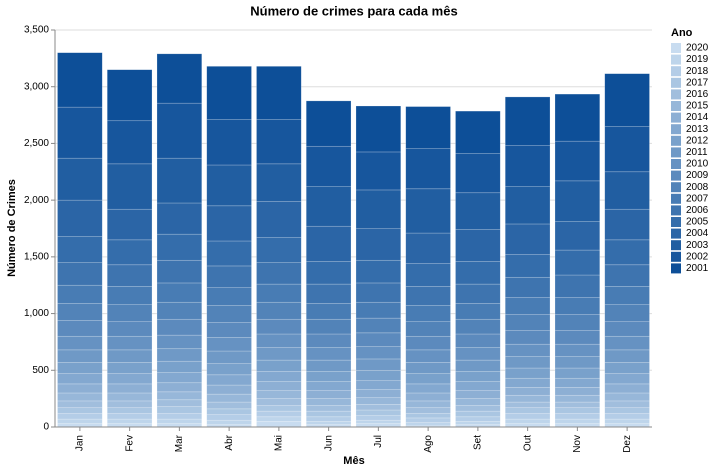 The image size is (715, 472). What do you see at coordinates (697, 187) in the screenshot?
I see `legend-label: 2008` at bounding box center [697, 187].